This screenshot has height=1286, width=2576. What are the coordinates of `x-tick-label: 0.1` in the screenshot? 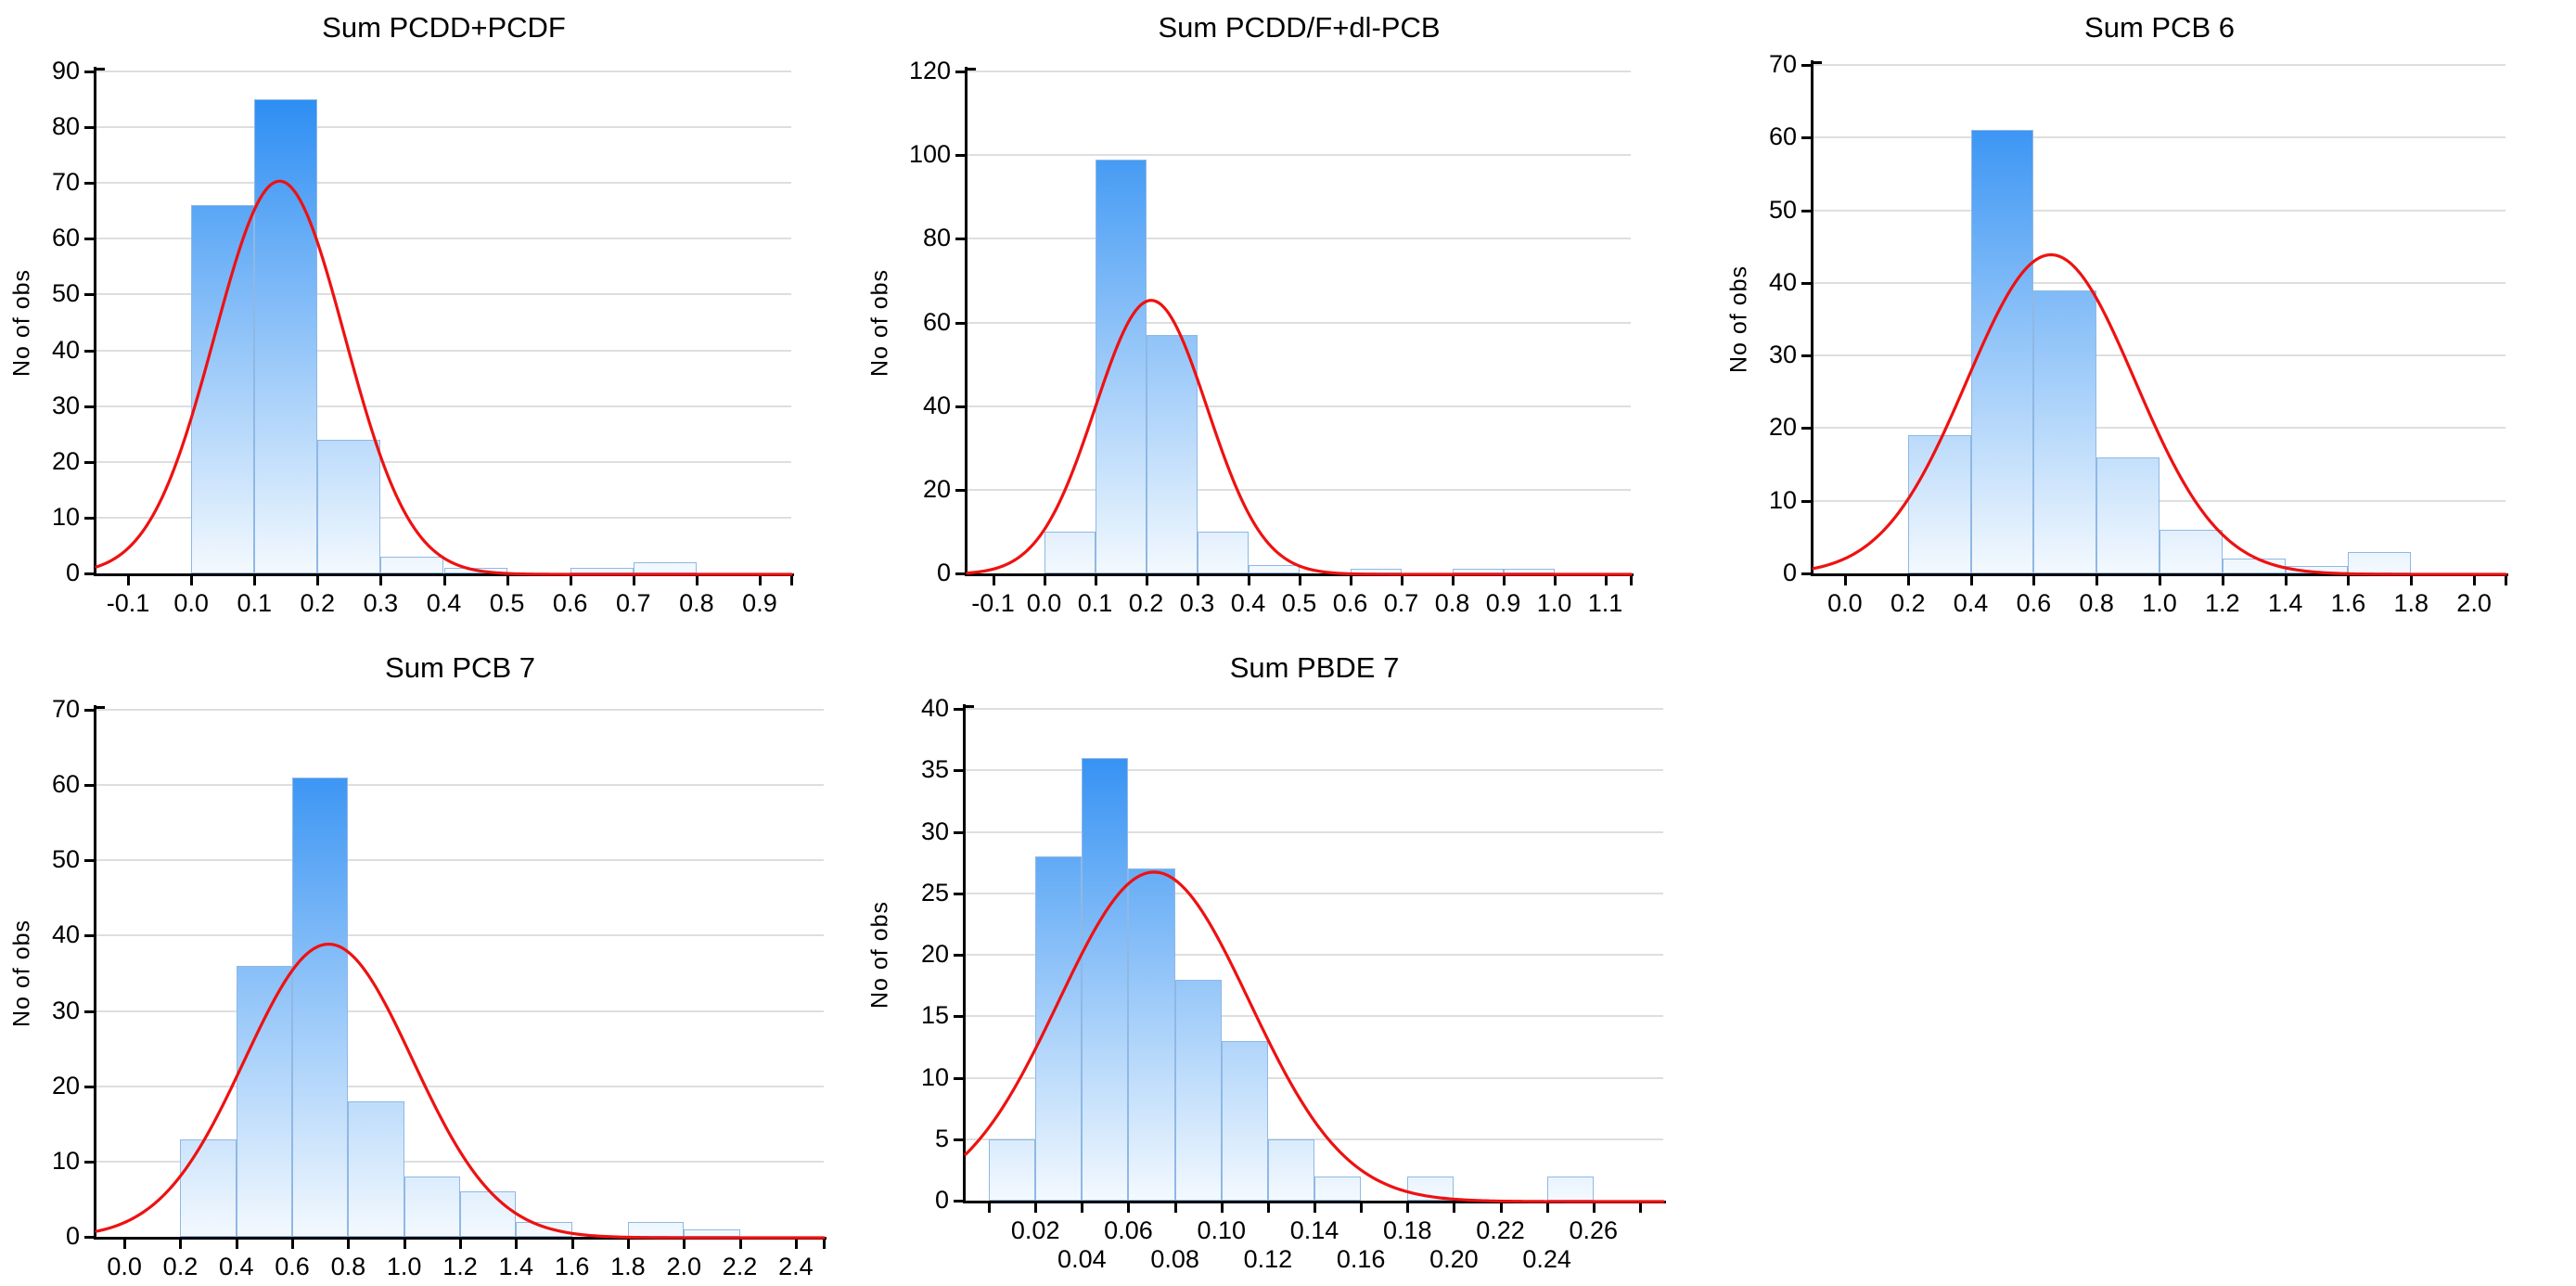 It's located at (254, 603).